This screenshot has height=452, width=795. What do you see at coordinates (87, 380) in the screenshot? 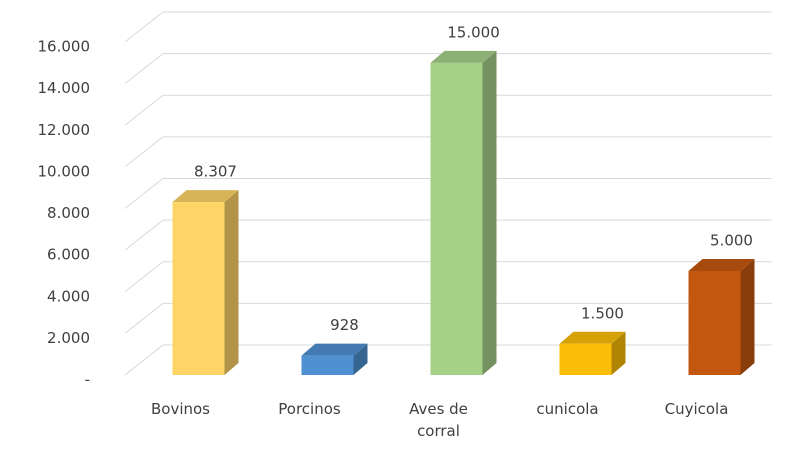
I see `y-tick-label: -` at bounding box center [87, 380].